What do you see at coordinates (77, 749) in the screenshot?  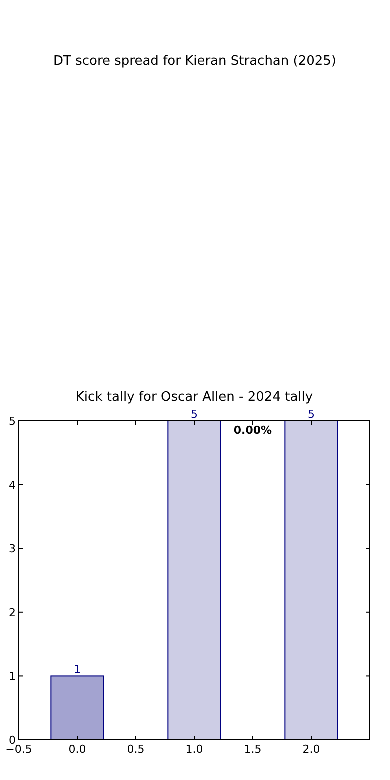 I see `x-tick-label: 0.0` at bounding box center [77, 749].